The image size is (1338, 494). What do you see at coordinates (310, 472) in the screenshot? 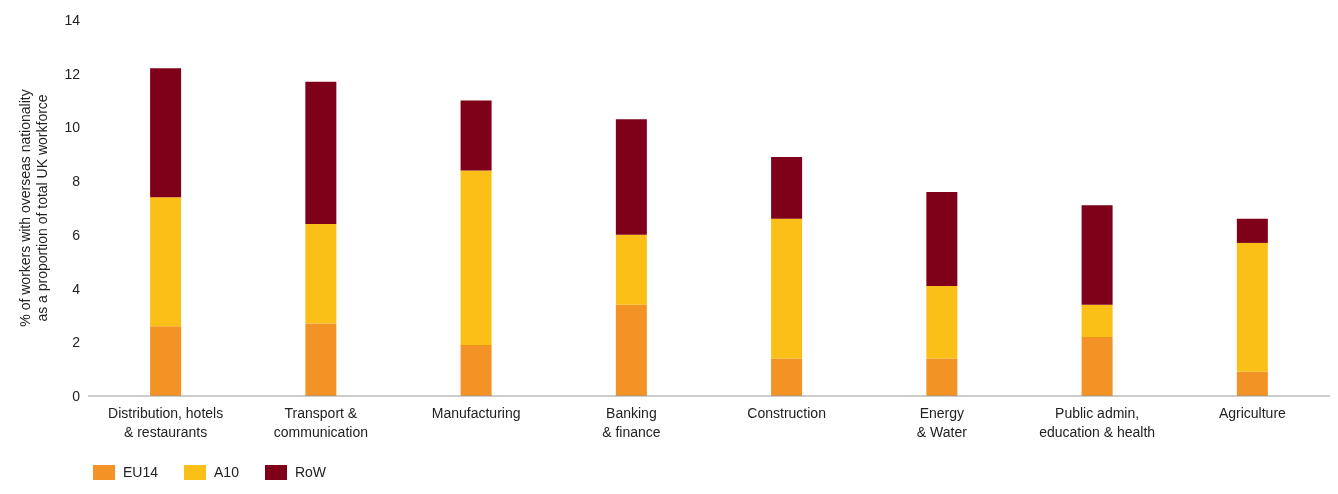
I see `legend-label: RoW` at bounding box center [310, 472].